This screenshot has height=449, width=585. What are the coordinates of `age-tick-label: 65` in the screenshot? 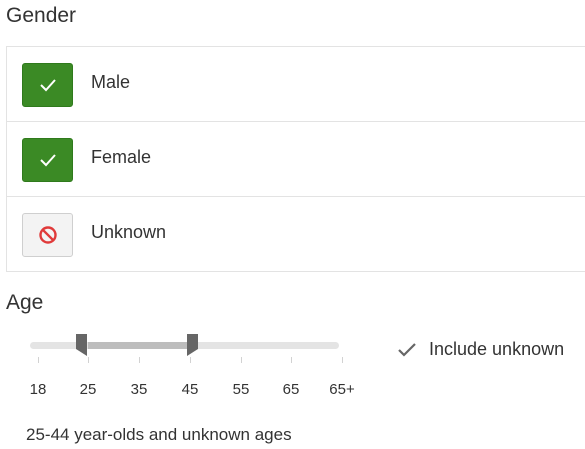 It's located at (291, 389).